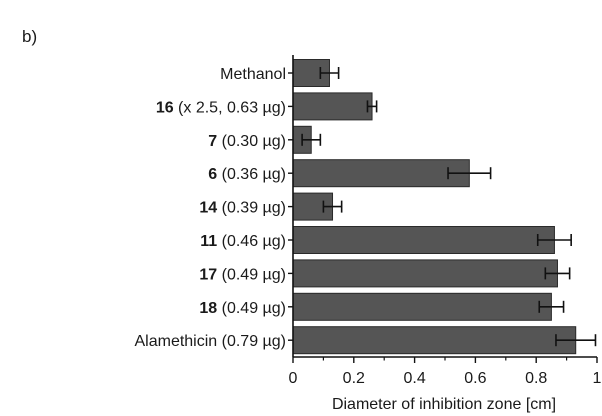  I want to click on category-label-text: Alamethicin (0.79 µg), so click(210, 341).